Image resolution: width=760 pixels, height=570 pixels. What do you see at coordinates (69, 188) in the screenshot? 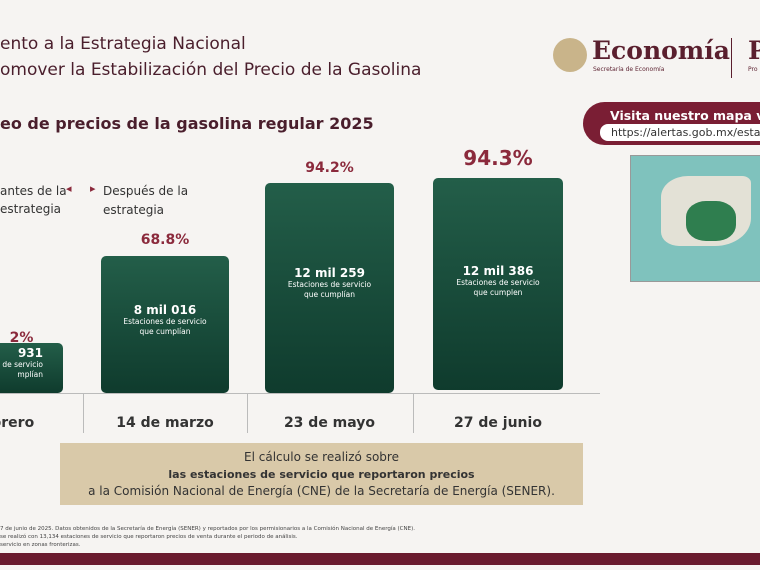
I see `arrow-left: ◂` at bounding box center [69, 188].